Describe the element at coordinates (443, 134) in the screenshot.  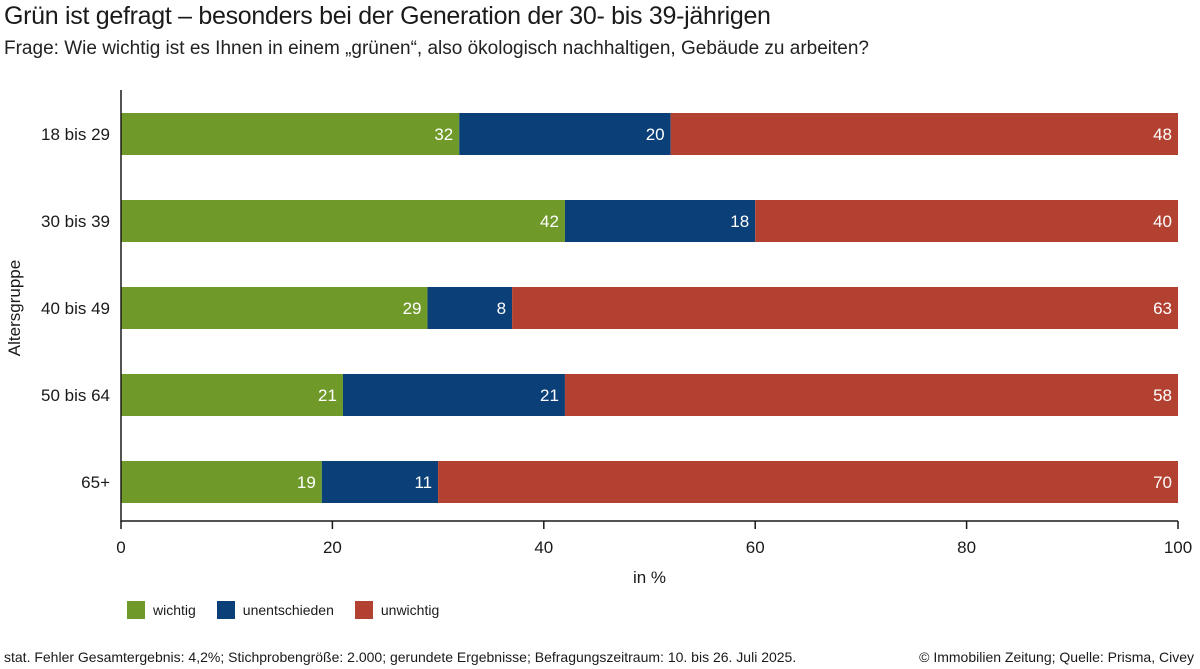
I see `data-label-wichtig-0: 32` at that location.